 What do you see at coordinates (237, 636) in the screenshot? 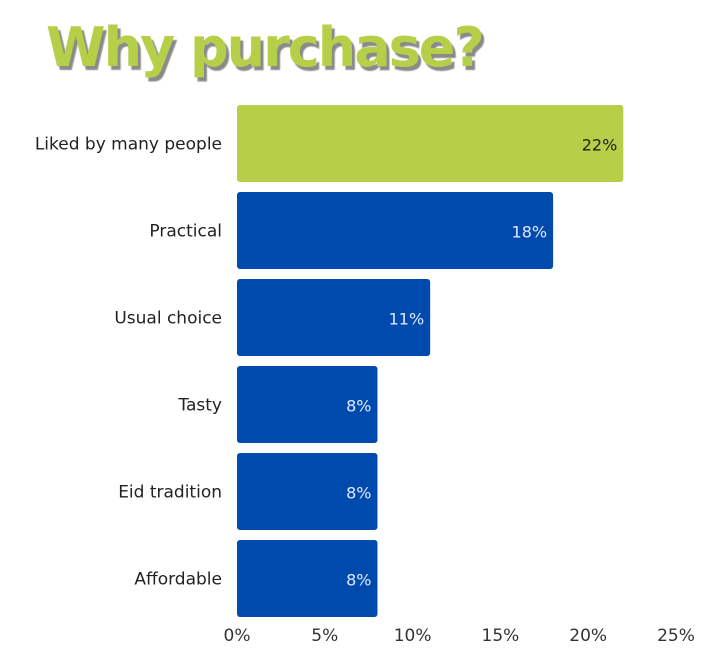
I see `x-tick-label: 0%` at bounding box center [237, 636].